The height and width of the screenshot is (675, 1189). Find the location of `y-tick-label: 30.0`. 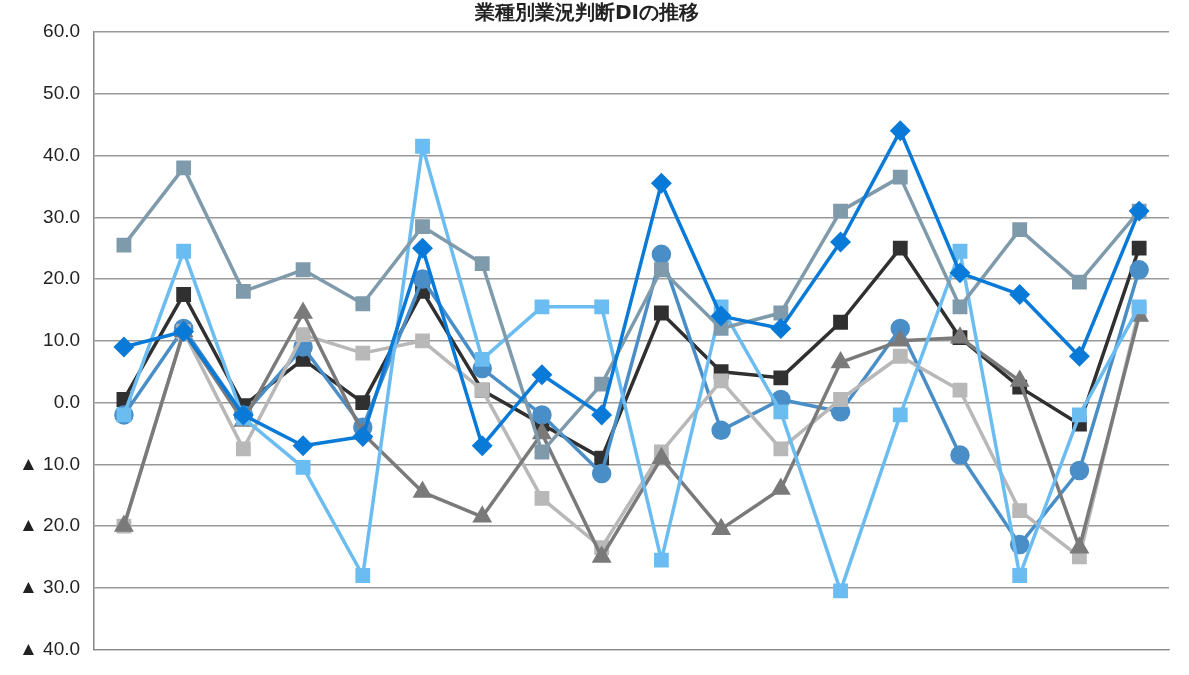

y-tick-label: 30.0 is located at coordinates (62, 216).